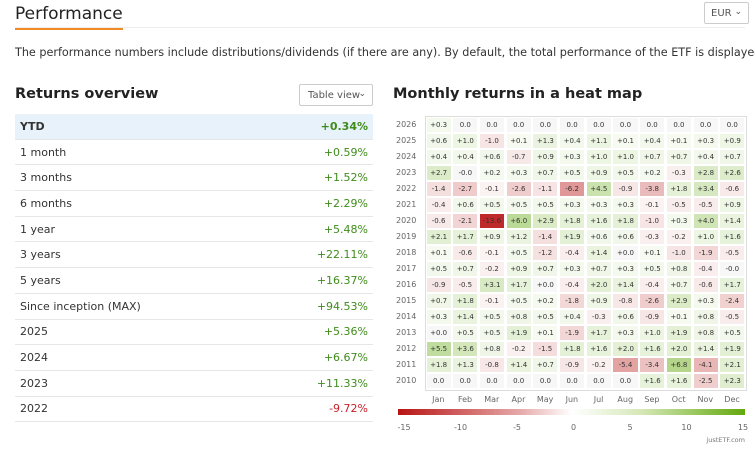 Image resolution: width=755 pixels, height=449 pixels. Describe the element at coordinates (194, 281) in the screenshot. I see `returns-row: 5 years +16.37%` at that location.